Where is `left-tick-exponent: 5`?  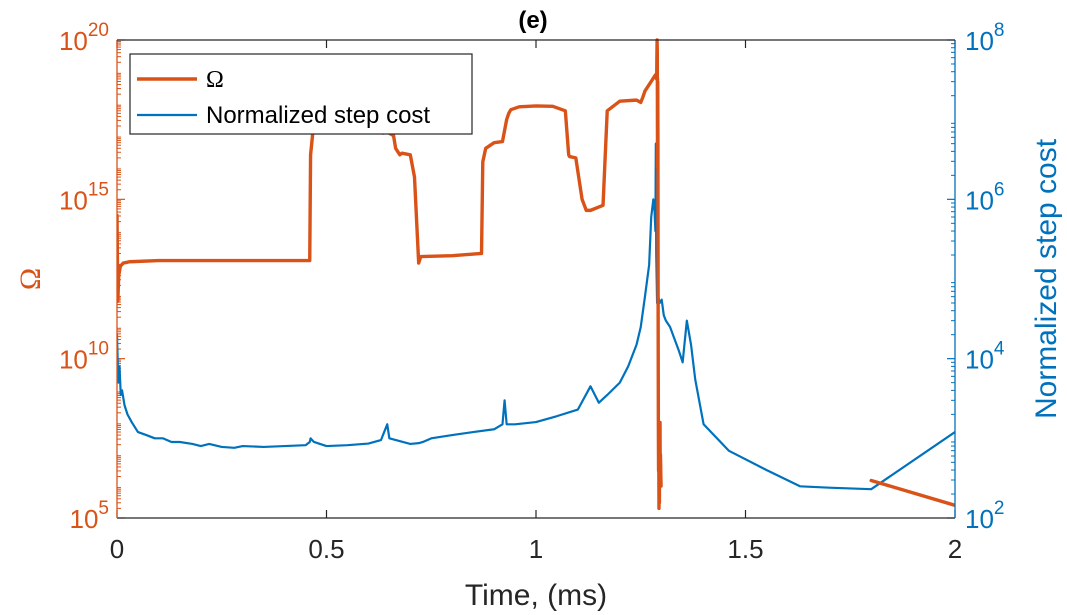 left-tick-exponent: 5 is located at coordinates (103, 508).